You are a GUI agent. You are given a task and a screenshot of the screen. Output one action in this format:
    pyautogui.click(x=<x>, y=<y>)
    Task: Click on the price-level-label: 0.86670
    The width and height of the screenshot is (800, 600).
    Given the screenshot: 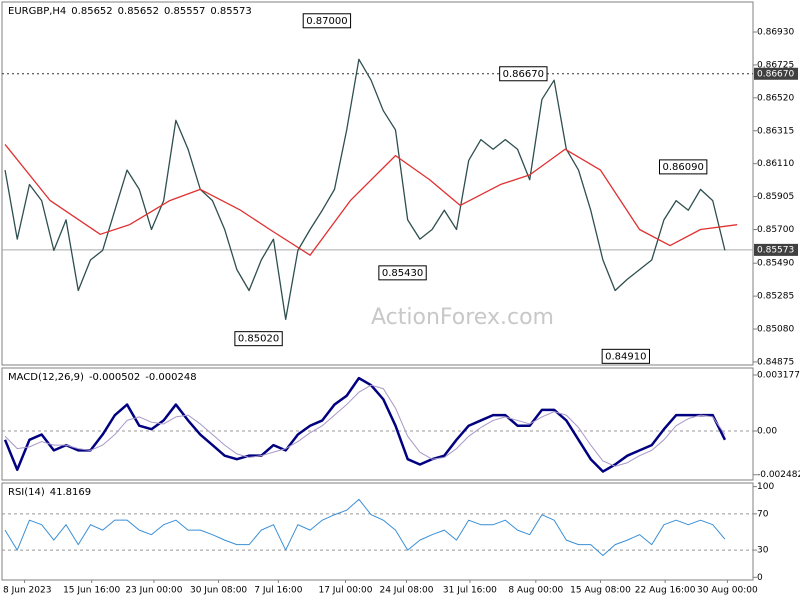 What is the action you would take?
    pyautogui.click(x=775, y=74)
    